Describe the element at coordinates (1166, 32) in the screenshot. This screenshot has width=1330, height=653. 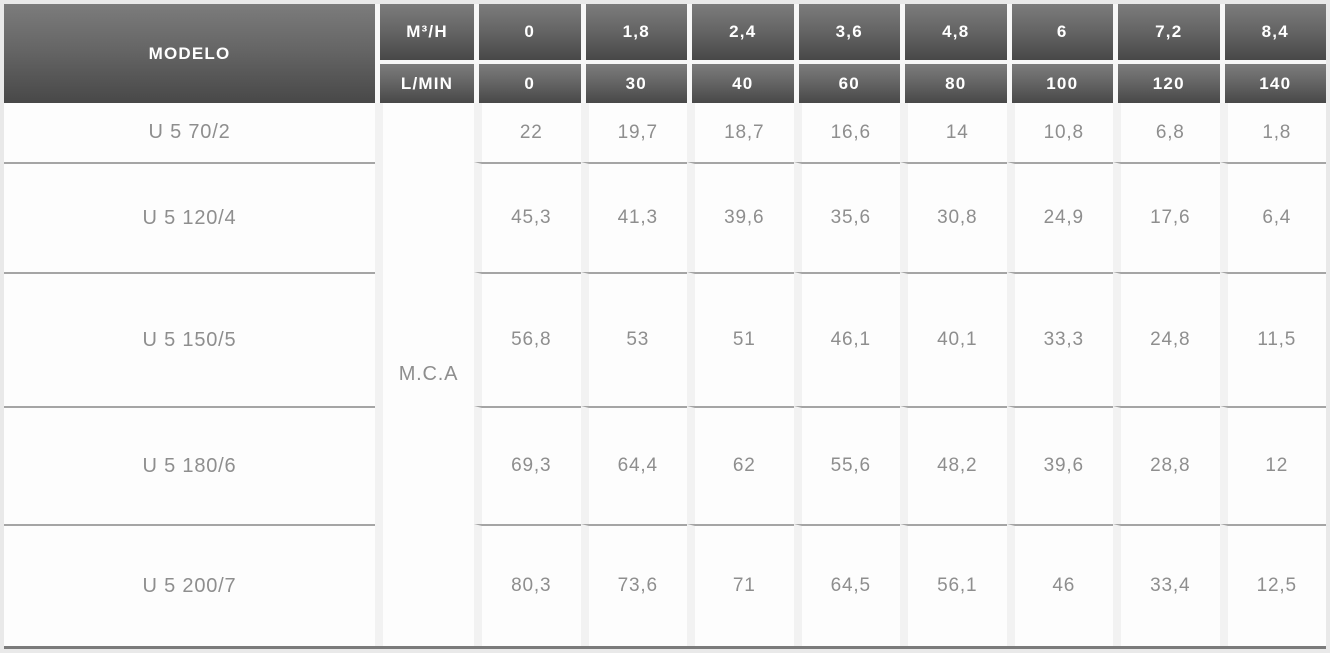
I see `flow-m3h-header-cell: 7,2` at that location.